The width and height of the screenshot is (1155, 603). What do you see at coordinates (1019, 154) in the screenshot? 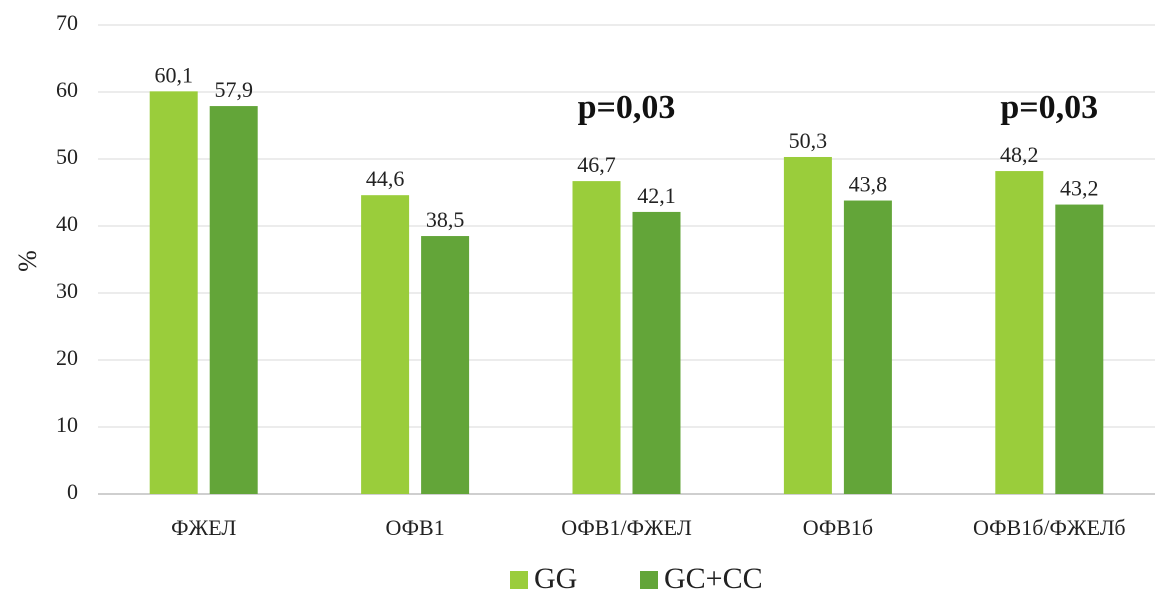
I see `data-label: 48,2` at bounding box center [1019, 154].